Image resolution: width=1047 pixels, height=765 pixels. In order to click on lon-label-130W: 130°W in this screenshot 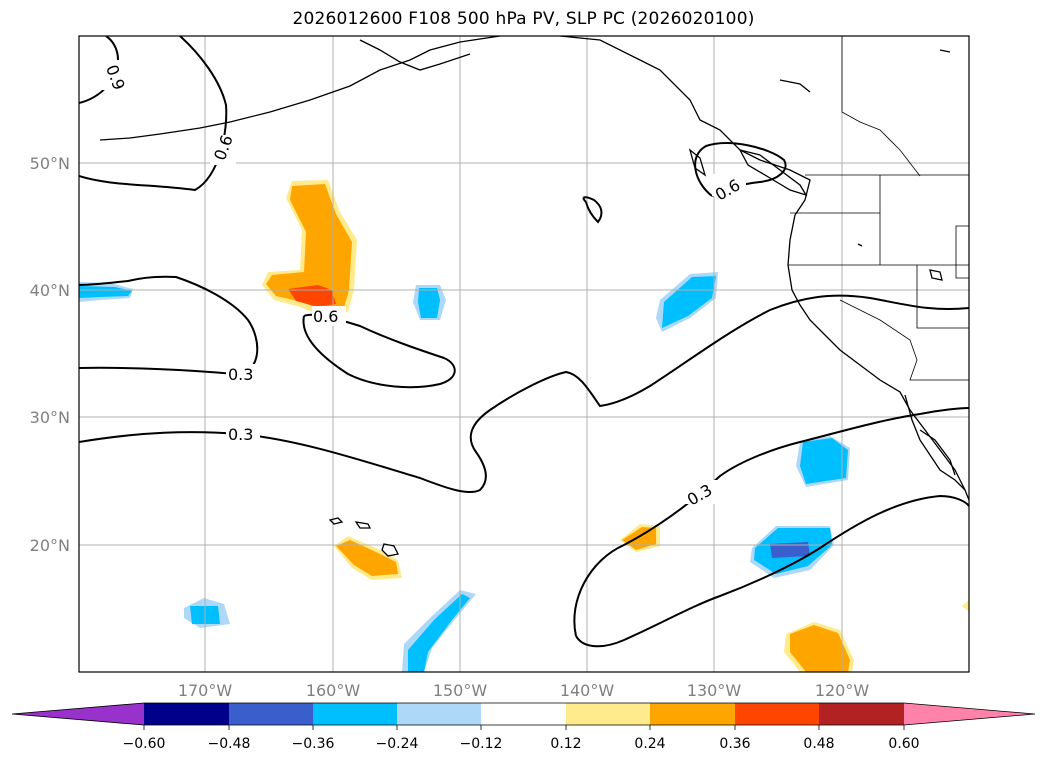, I will do `click(714, 690)`.